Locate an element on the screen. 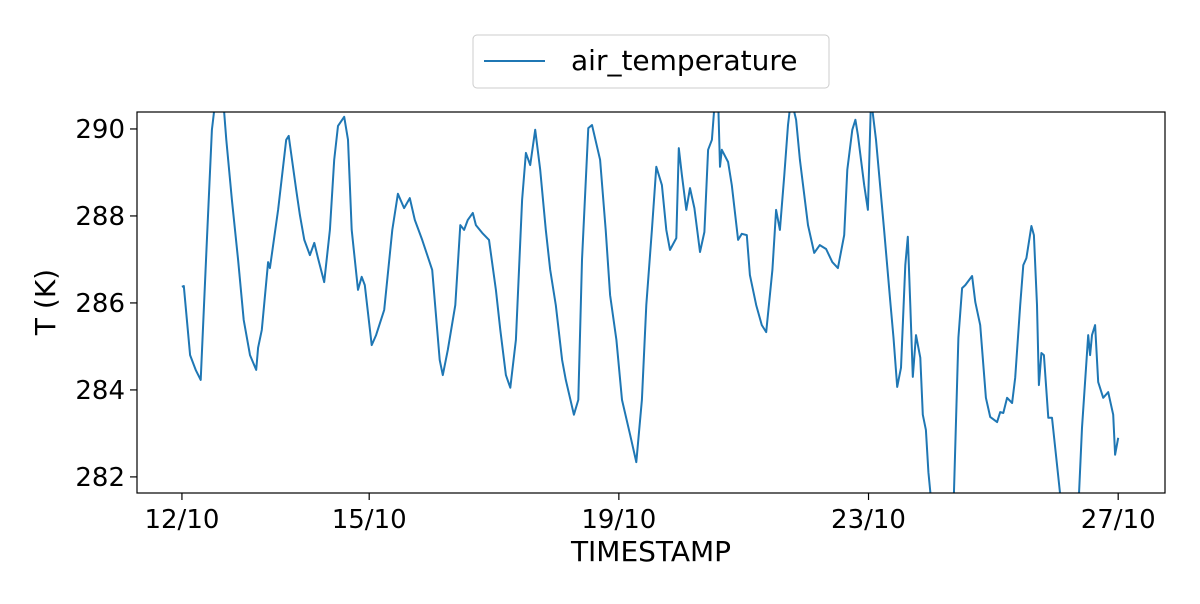 The width and height of the screenshot is (1200, 604). y-tick-label: 290 is located at coordinates (100, 130).